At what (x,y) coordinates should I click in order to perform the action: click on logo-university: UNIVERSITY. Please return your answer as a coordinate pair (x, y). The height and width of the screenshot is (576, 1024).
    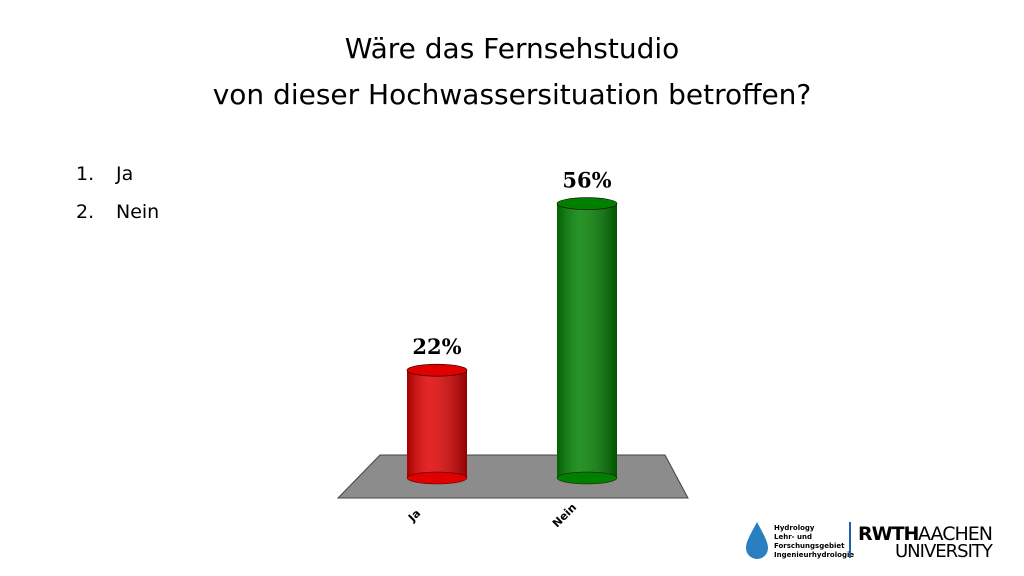
    Looking at the image, I should click on (944, 551).